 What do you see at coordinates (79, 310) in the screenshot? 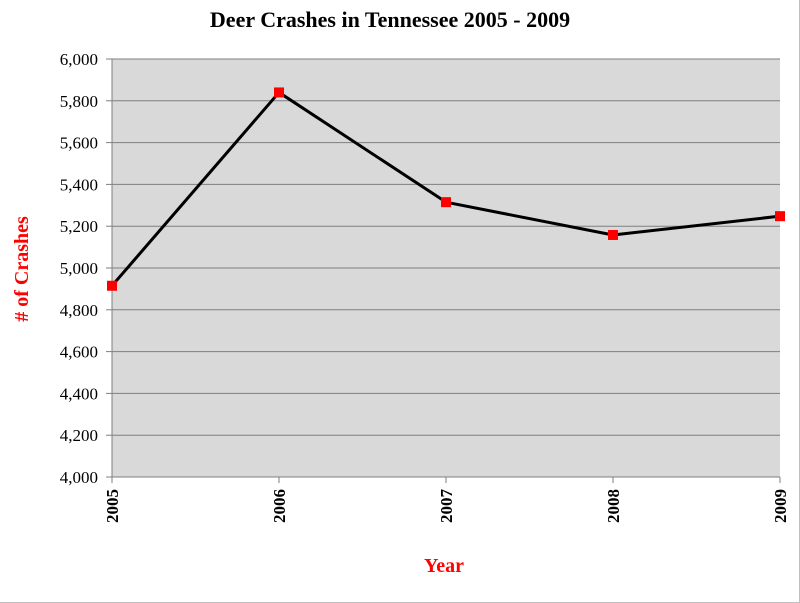
I see `y-tick-label: 4,800` at bounding box center [79, 310].